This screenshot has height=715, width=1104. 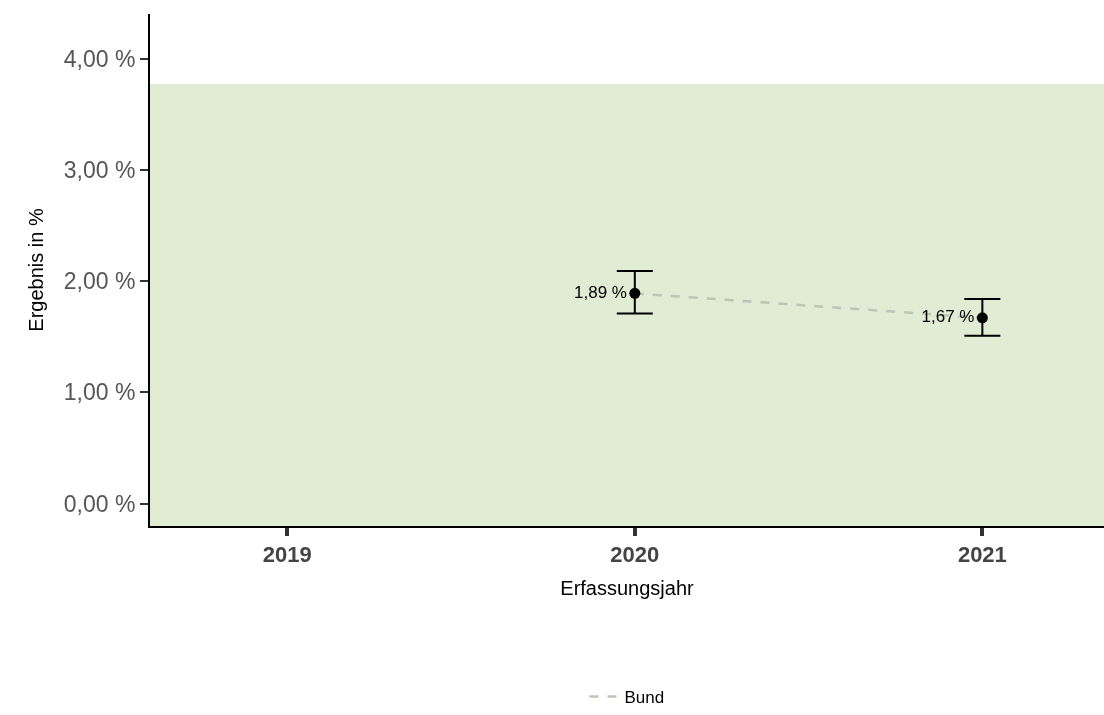 I want to click on y-tick-label: 1,00 %, so click(x=99, y=392).